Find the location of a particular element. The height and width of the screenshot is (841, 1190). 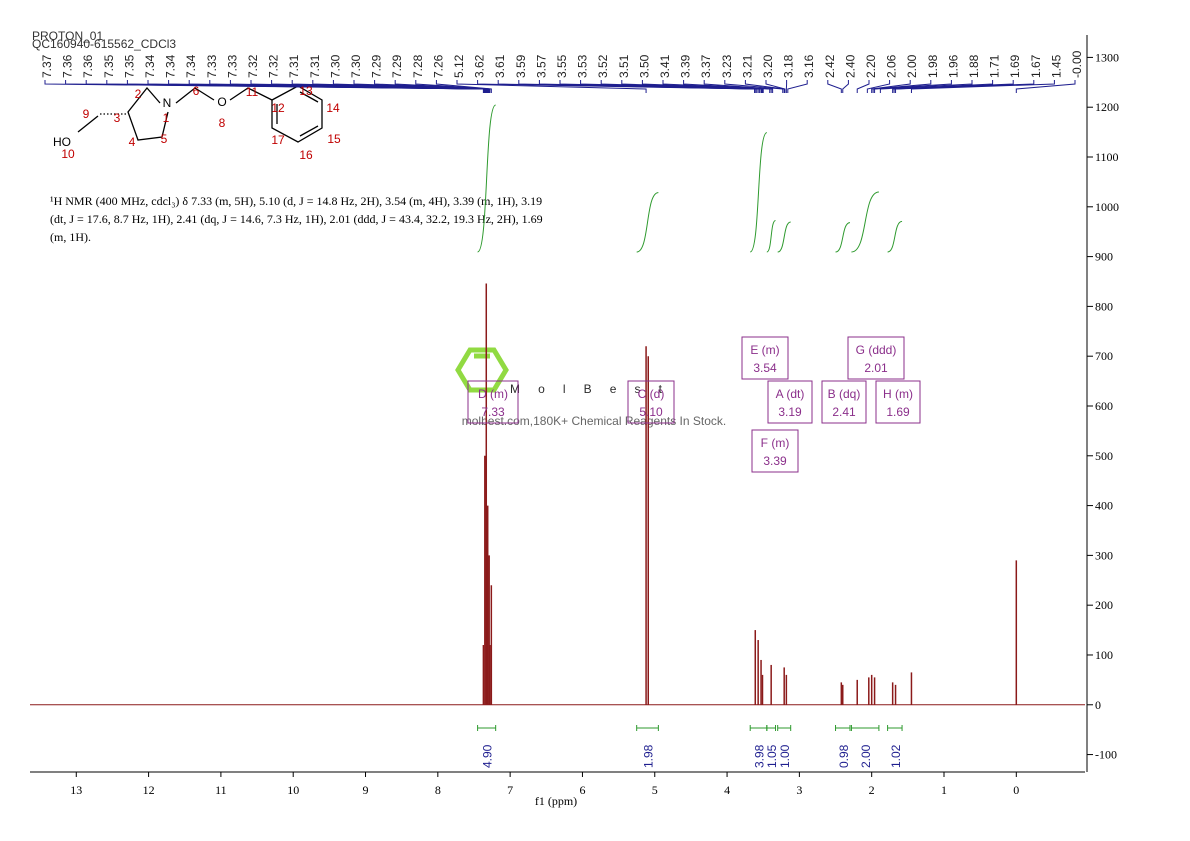

peak-label: 3.55 is located at coordinates (562, 66).